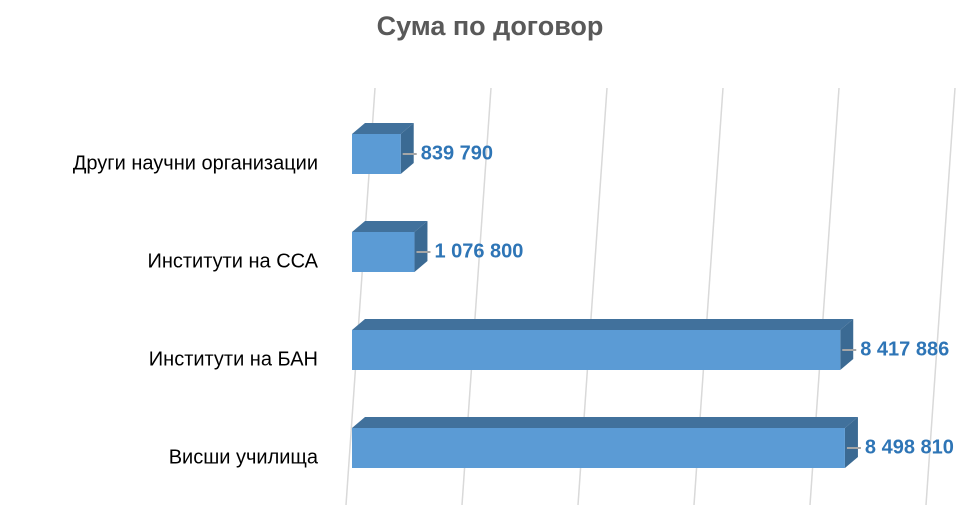  What do you see at coordinates (904, 349) in the screenshot?
I see `value-label: 8 417 886` at bounding box center [904, 349].